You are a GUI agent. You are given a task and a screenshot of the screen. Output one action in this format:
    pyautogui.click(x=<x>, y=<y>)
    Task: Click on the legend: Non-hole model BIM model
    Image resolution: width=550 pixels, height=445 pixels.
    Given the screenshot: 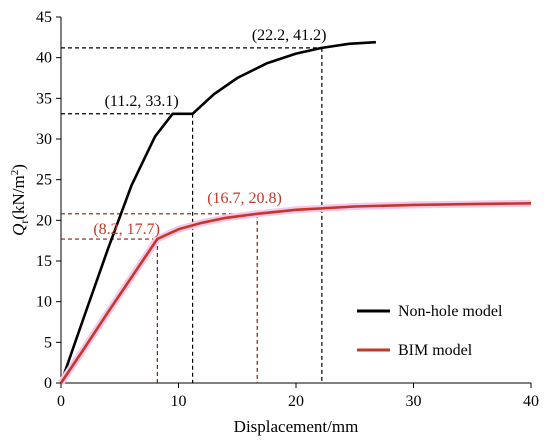 What is the action you would take?
    pyautogui.click(x=430, y=331)
    